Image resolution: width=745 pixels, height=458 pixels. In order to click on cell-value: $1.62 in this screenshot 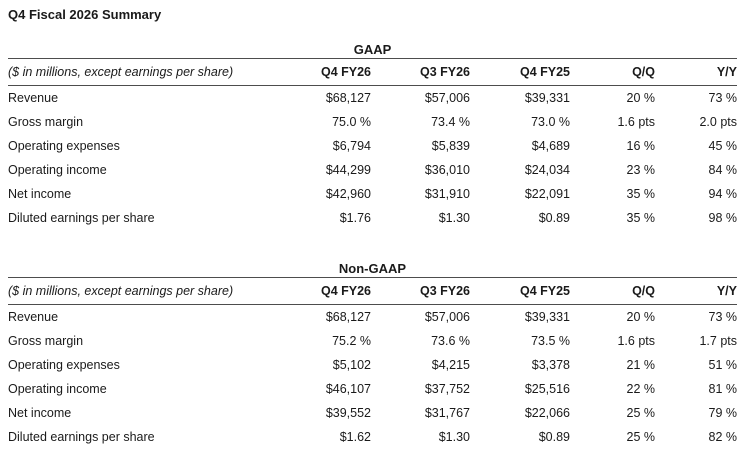, I will do `click(355, 437)`.